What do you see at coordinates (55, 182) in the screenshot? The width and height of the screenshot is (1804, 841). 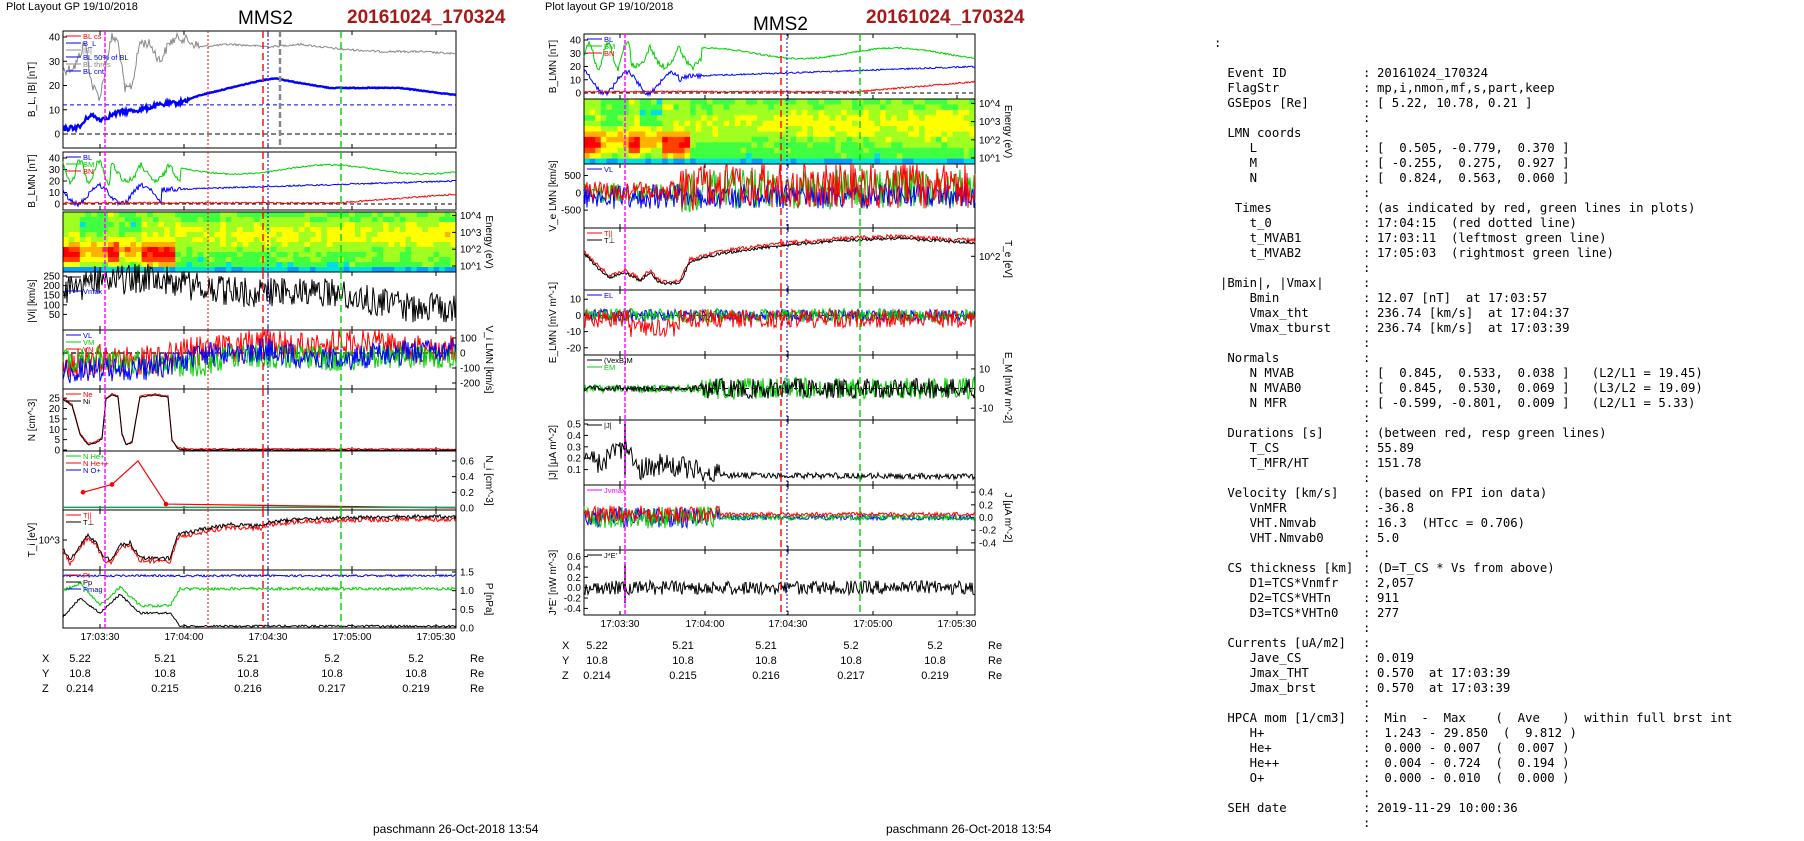 I see `left-y-tick-label: 20` at bounding box center [55, 182].